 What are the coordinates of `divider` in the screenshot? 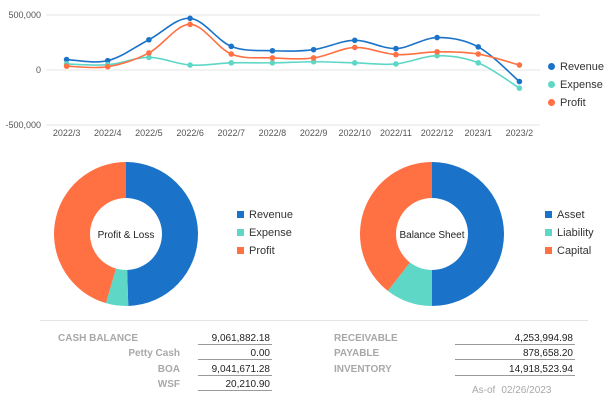 It's located at (314, 320).